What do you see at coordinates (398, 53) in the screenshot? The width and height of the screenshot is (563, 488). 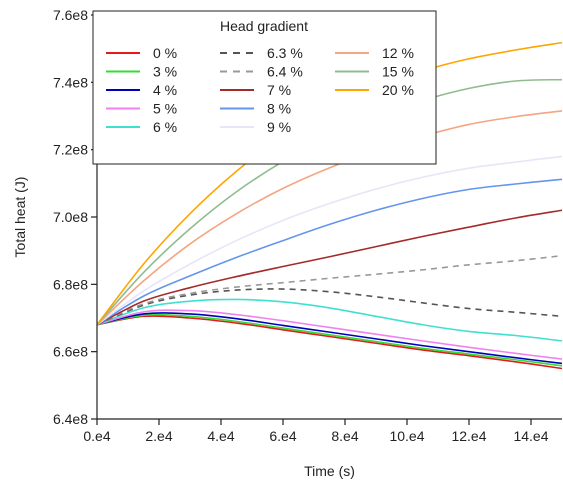 I see `legend-label-10: 12 %` at bounding box center [398, 53].